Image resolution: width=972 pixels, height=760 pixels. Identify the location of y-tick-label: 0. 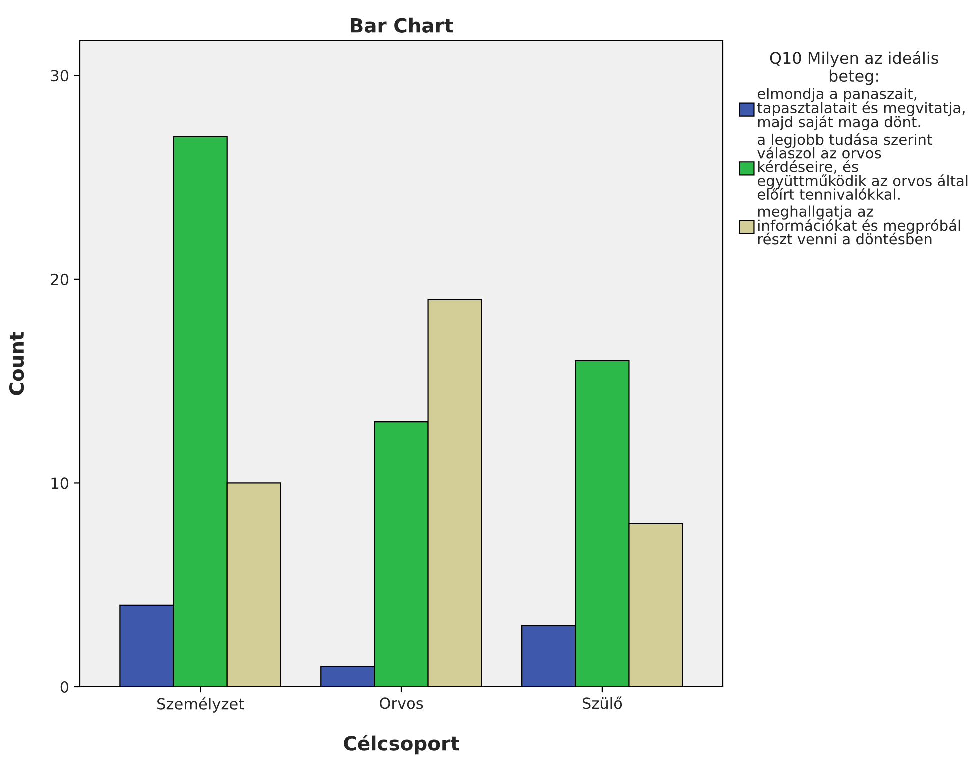
(64, 687).